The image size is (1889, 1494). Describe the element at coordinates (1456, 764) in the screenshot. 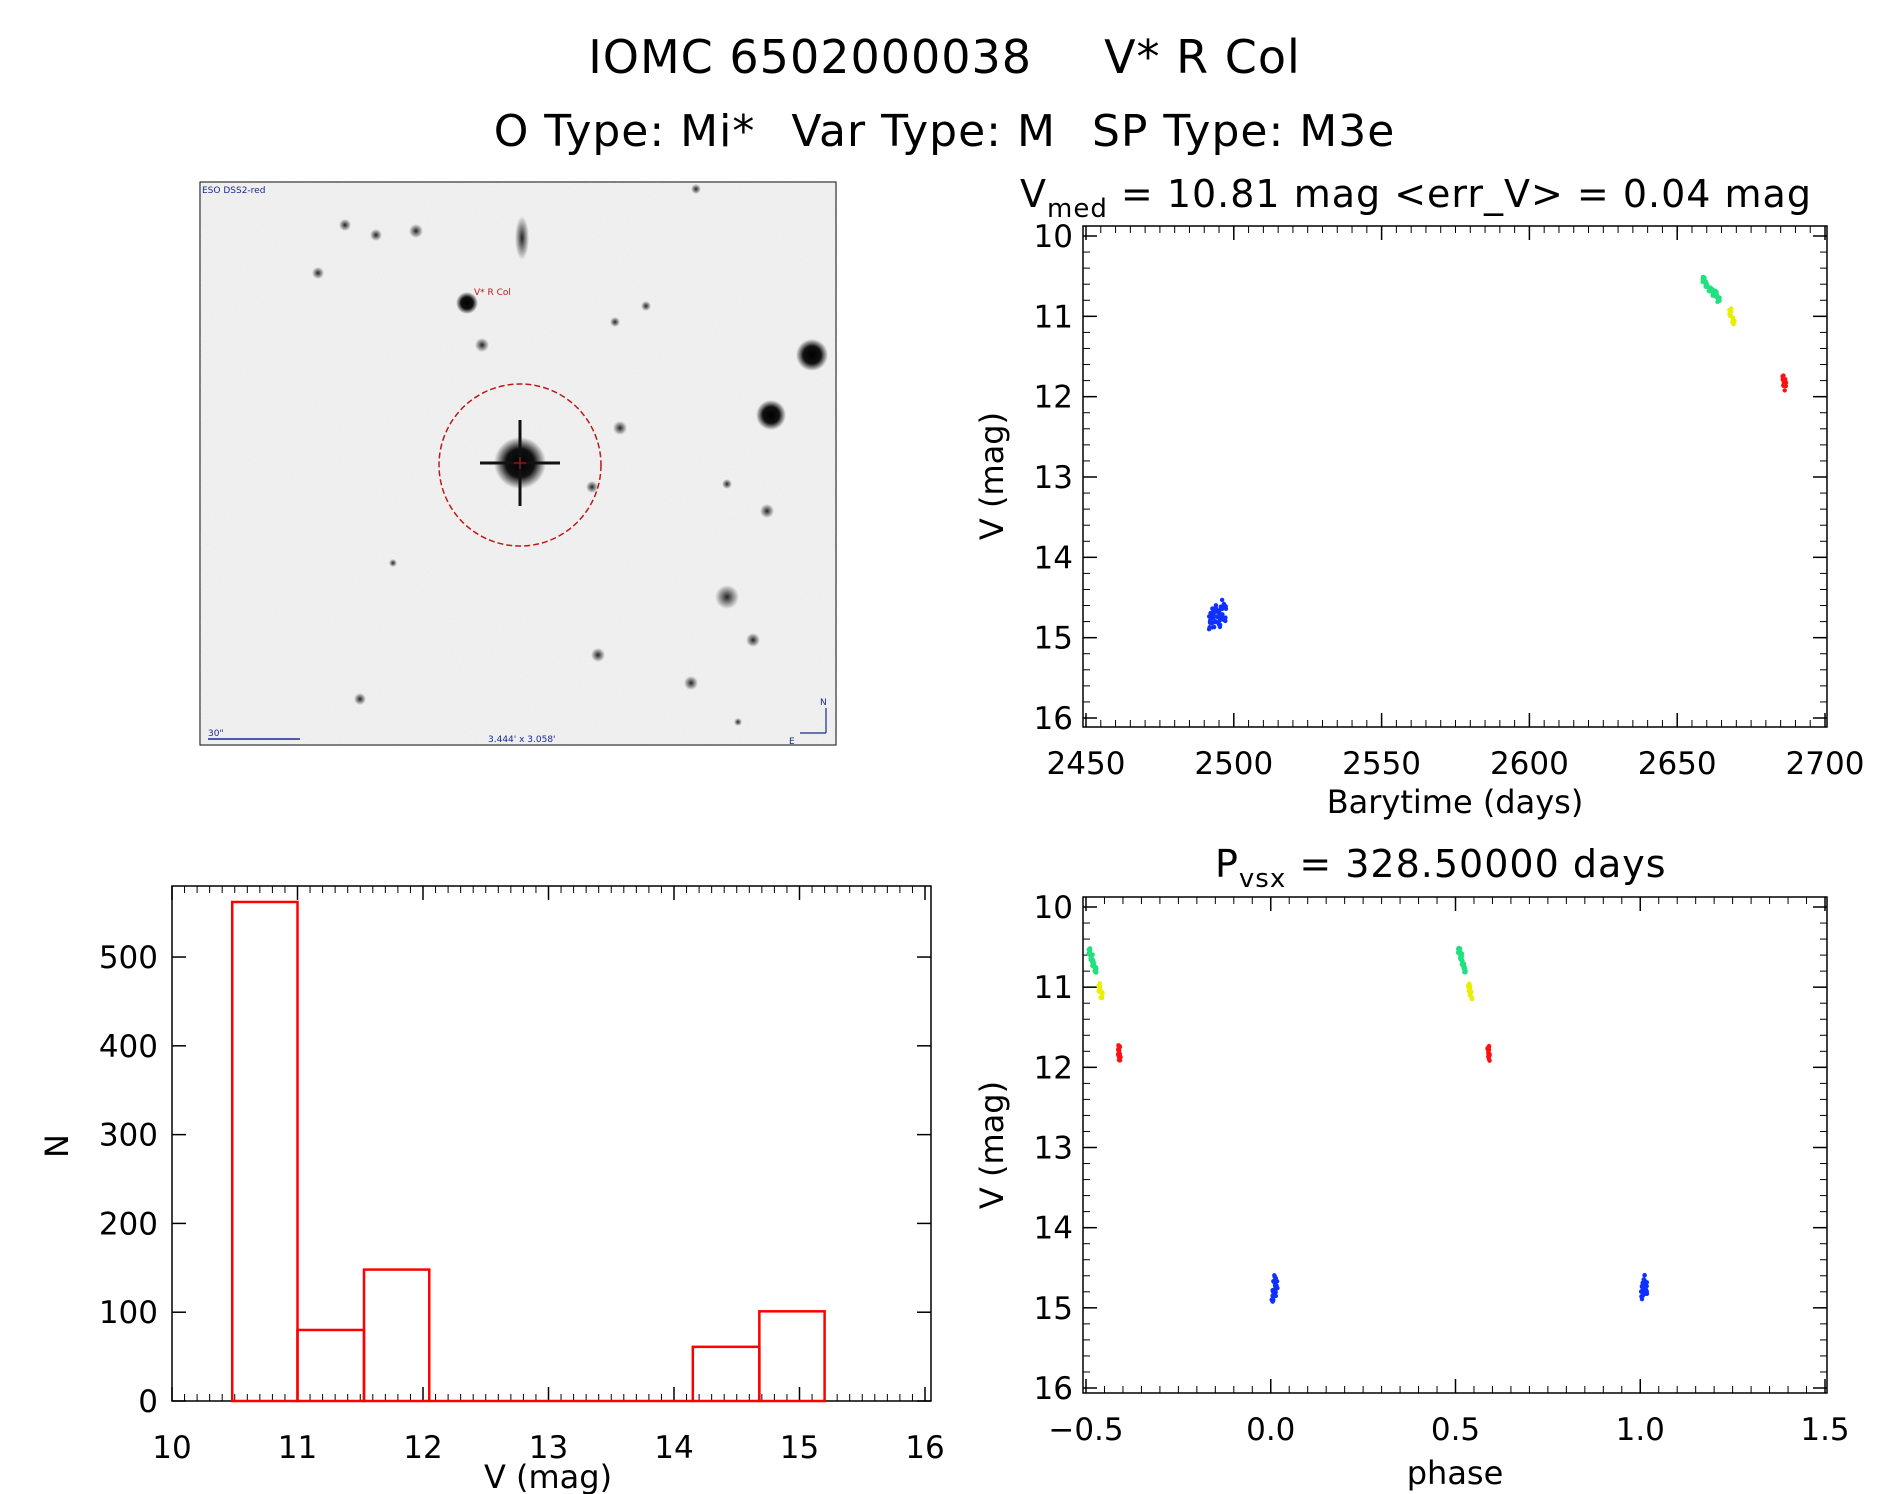

I see `lightcurve-x-tick-labels: 2450 2500 2550 2600 2650 2700` at that location.